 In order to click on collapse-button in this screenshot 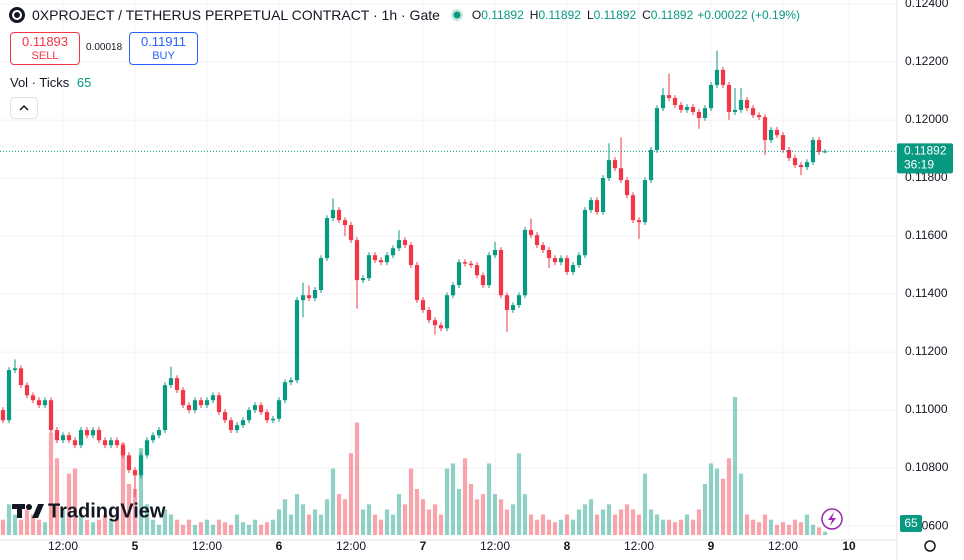, I will do `click(24, 108)`.